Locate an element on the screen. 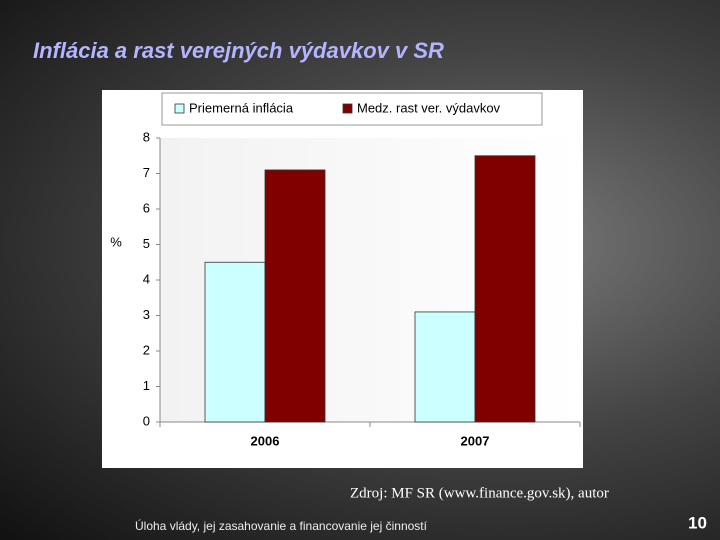 This screenshot has width=720, height=540. y-tick-label: 8 is located at coordinates (146, 136).